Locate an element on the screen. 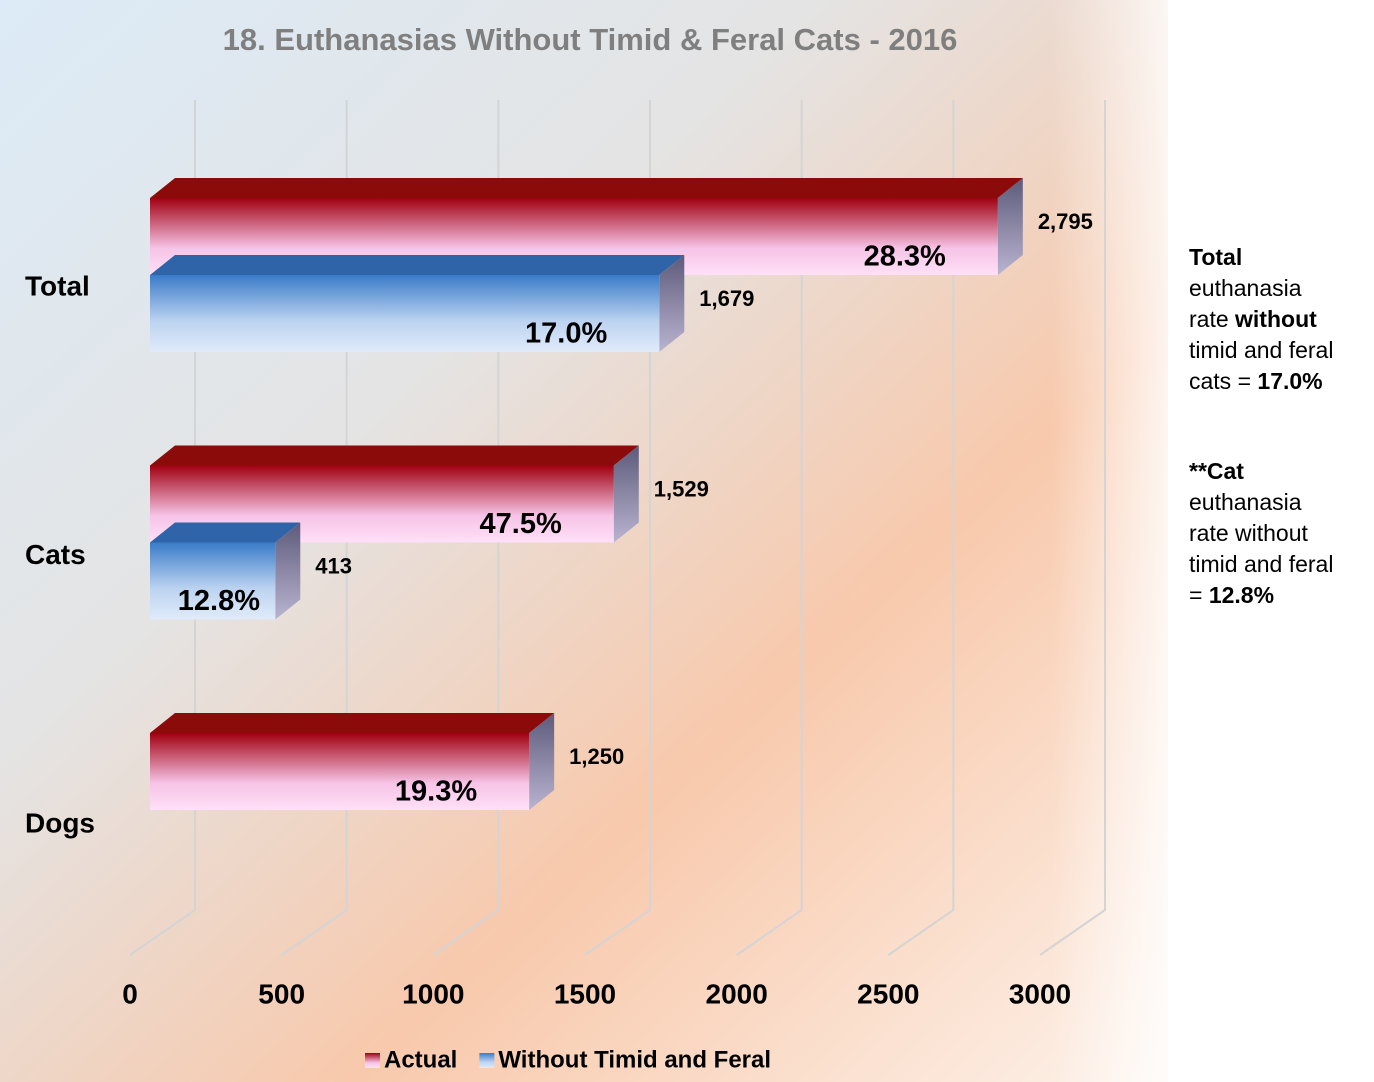 This screenshot has height=1082, width=1374. note-text: 12.8% is located at coordinates (1241, 595).